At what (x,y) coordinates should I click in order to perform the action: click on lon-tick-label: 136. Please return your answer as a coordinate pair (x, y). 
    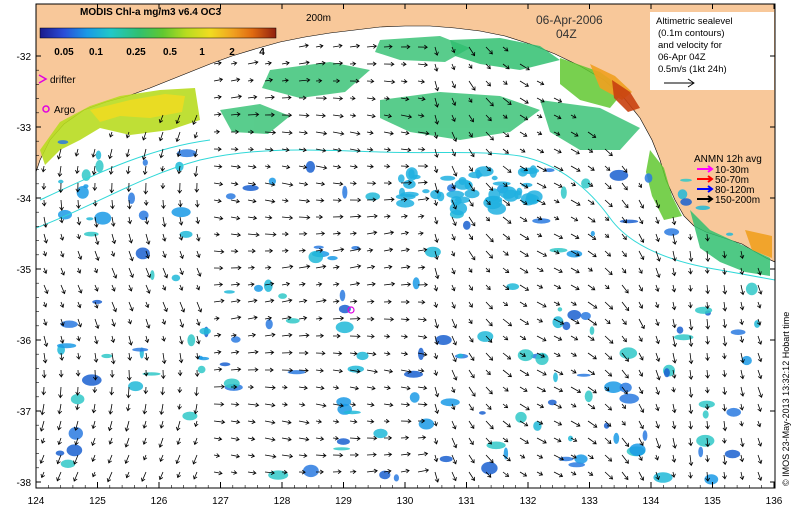
    Looking at the image, I should click on (774, 501).